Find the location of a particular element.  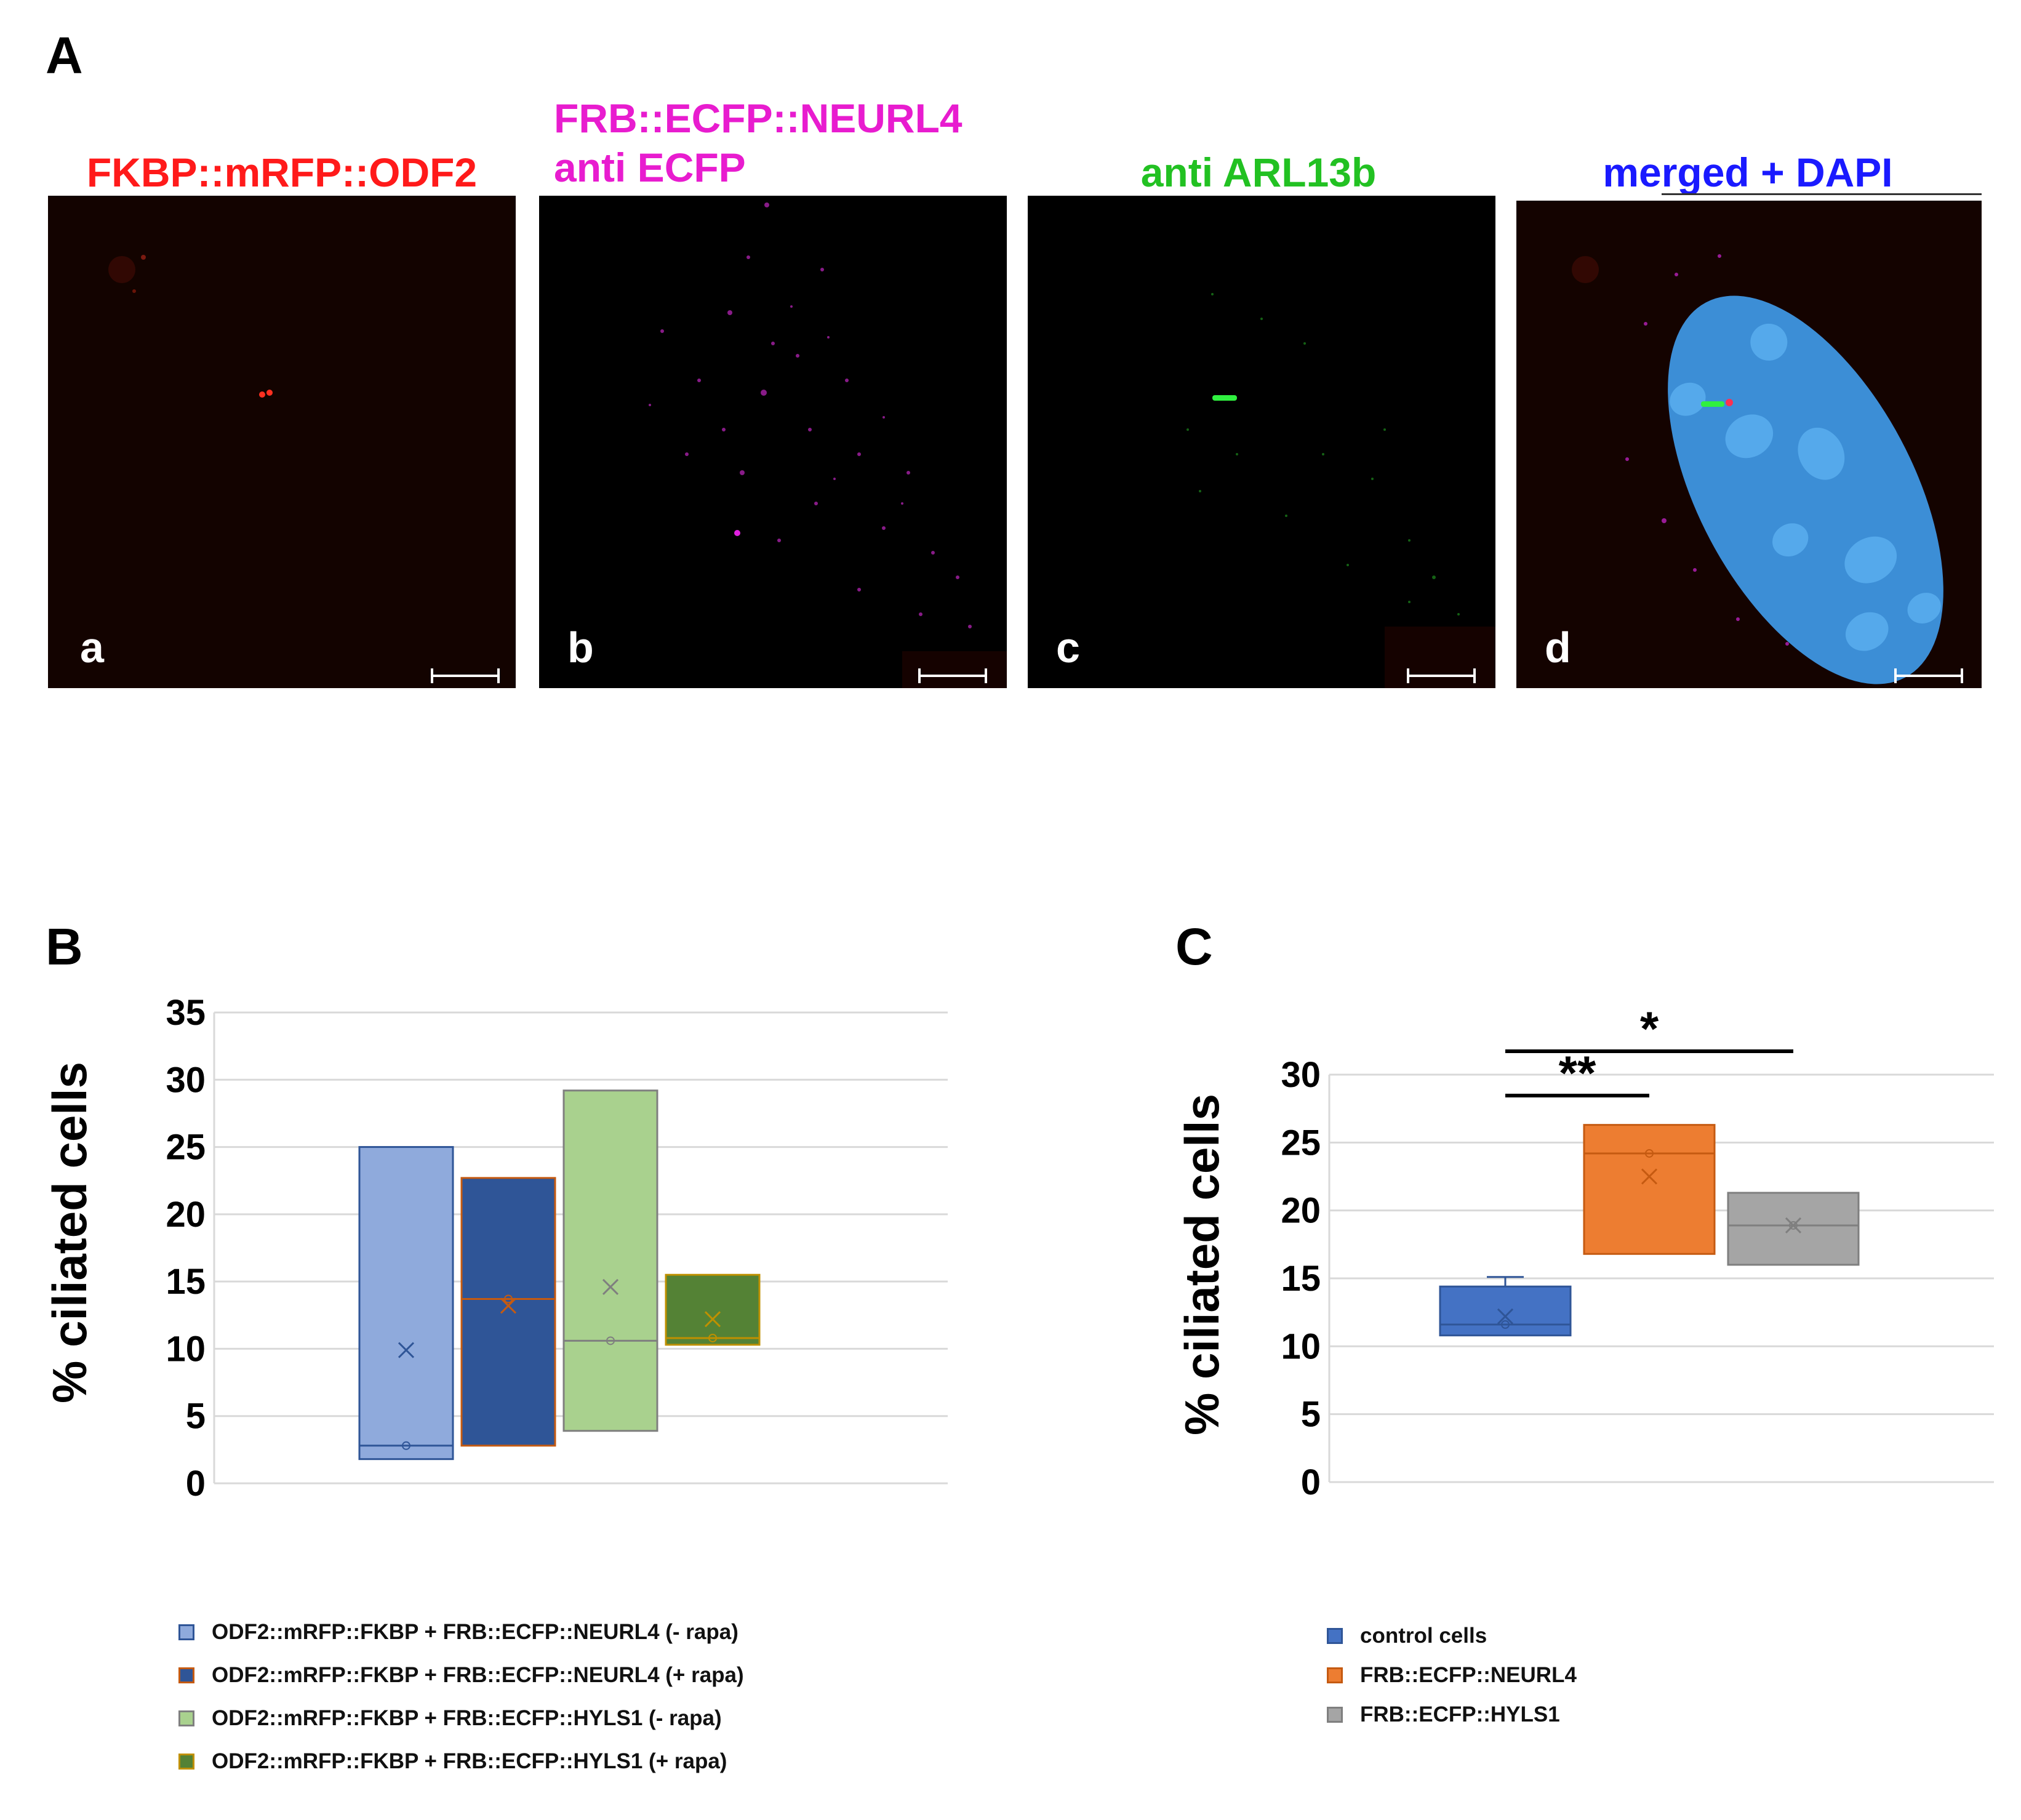

legend-c-label-1: FRB::ECFP::NEURL4 is located at coordinates (1468, 1675).